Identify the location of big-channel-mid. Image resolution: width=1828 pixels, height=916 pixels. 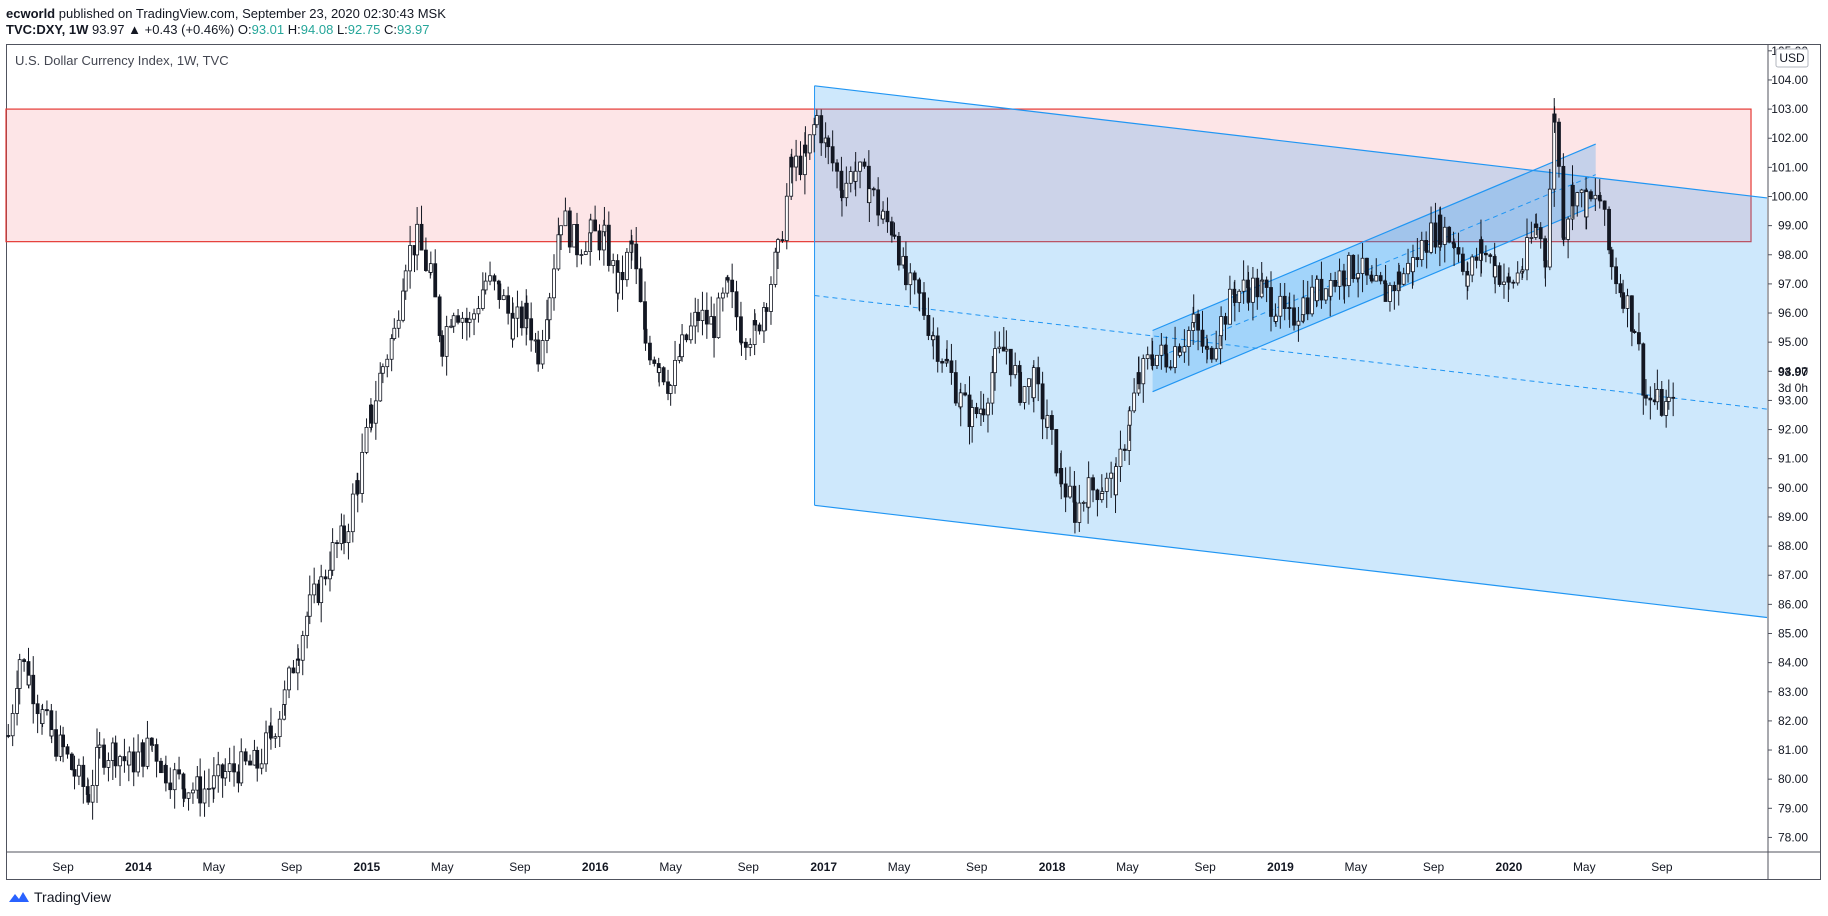
(1291, 352).